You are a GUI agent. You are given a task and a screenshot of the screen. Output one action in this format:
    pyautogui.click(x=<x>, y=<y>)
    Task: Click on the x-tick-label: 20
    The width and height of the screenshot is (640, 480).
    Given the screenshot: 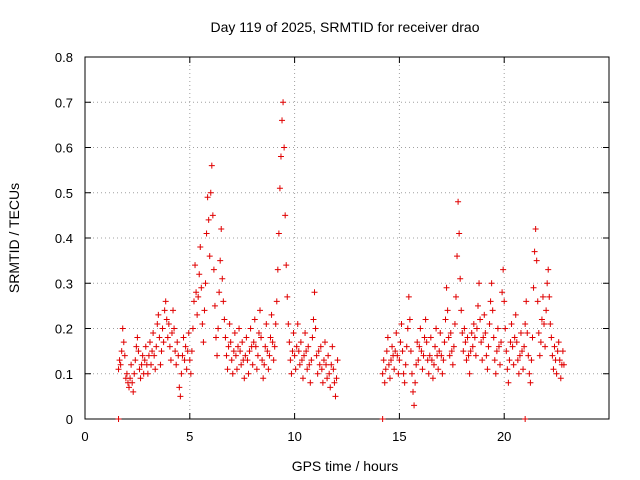 What is the action you would take?
    pyautogui.click(x=504, y=436)
    